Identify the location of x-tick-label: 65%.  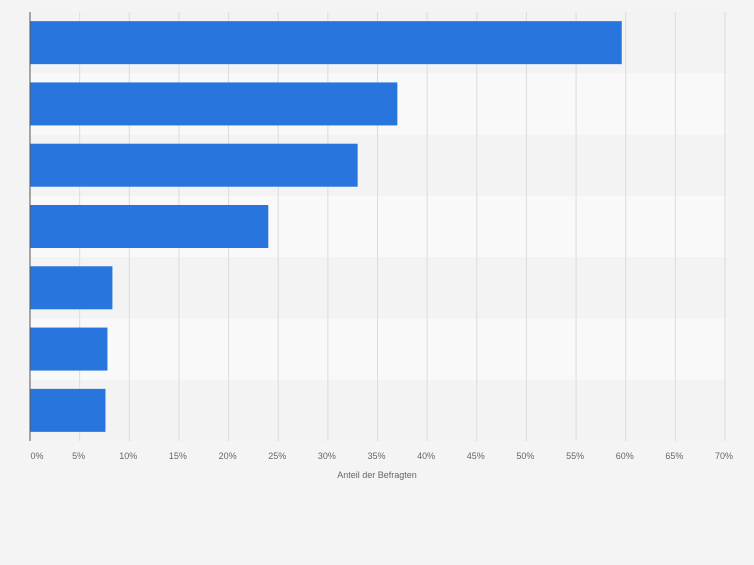
(674, 456).